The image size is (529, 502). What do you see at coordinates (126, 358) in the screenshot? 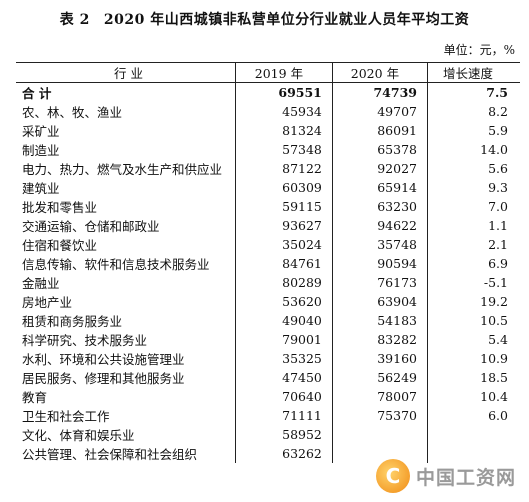
I see `industry-cell: 水利、环境和公共设施管理业` at bounding box center [126, 358].